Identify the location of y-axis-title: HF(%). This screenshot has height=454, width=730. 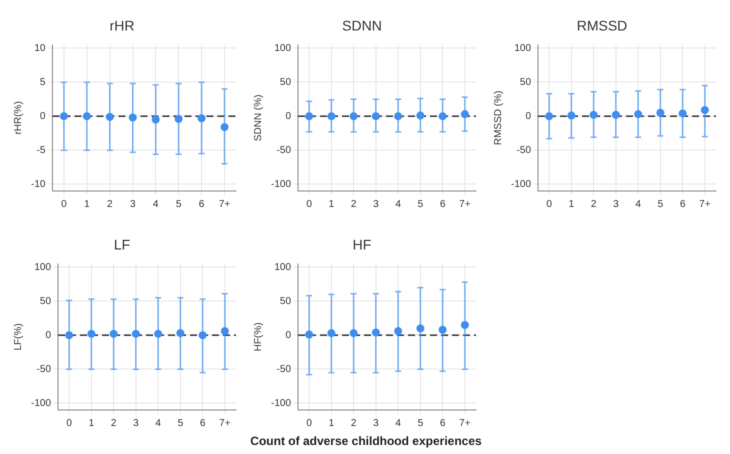
(258, 337).